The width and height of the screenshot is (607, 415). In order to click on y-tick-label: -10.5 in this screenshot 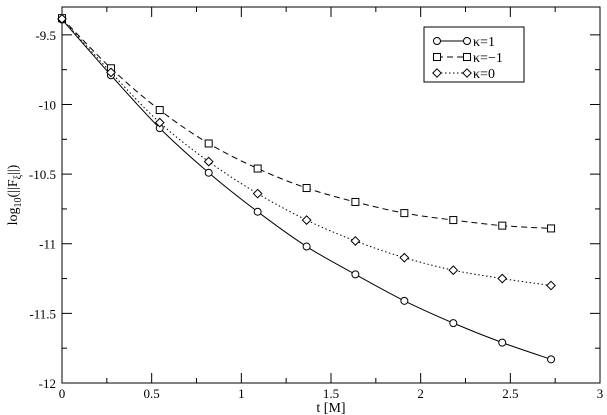, I will do `click(42, 174)`.